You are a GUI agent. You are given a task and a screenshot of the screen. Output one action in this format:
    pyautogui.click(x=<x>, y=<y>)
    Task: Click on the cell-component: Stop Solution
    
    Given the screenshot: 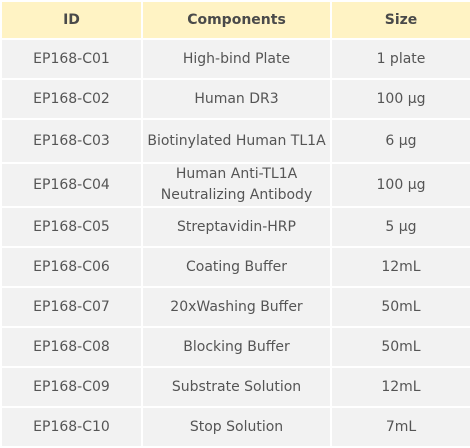 What is the action you would take?
    pyautogui.click(x=236, y=427)
    